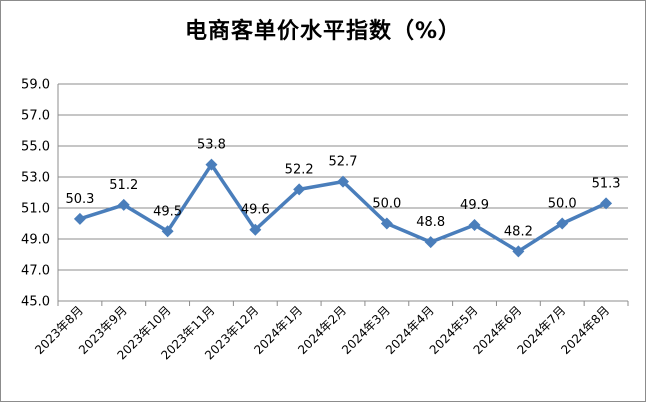 The image size is (646, 402). What do you see at coordinates (35, 178) in the screenshot?
I see `y-tick-label: 53.0` at bounding box center [35, 178].